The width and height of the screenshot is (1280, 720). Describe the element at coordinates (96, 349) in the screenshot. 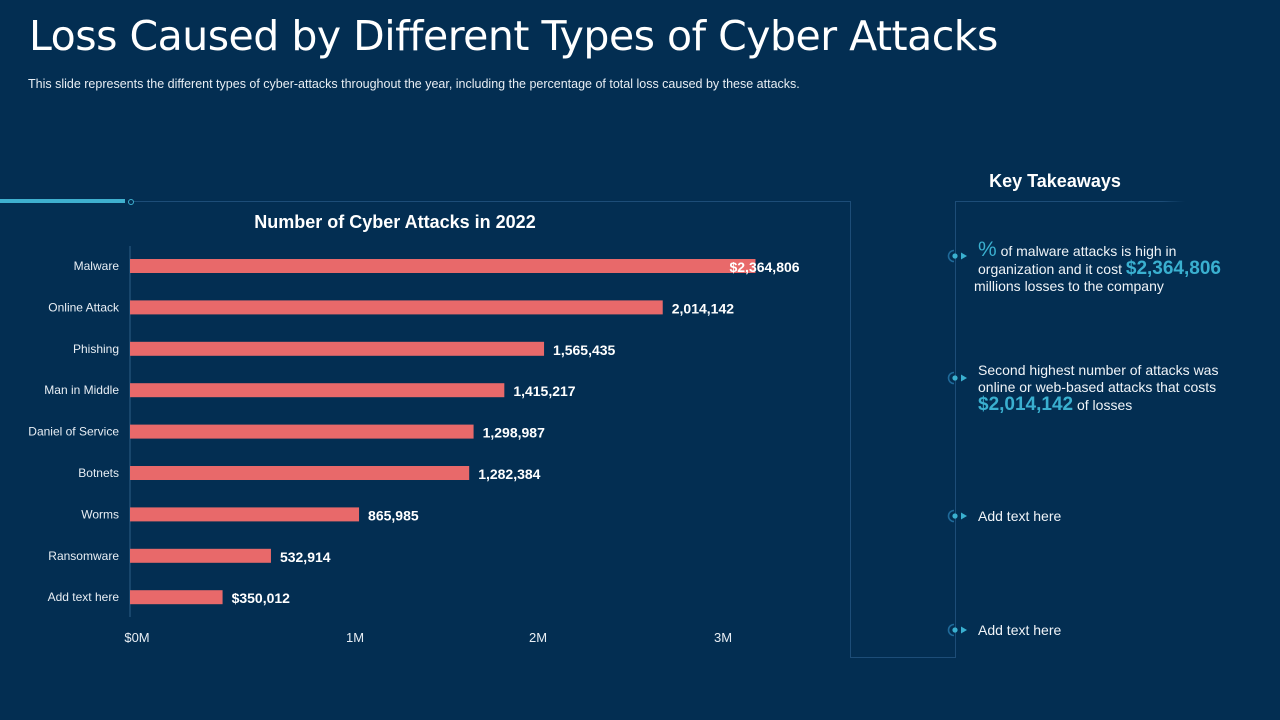

I see `category-label: Phishing` at that location.